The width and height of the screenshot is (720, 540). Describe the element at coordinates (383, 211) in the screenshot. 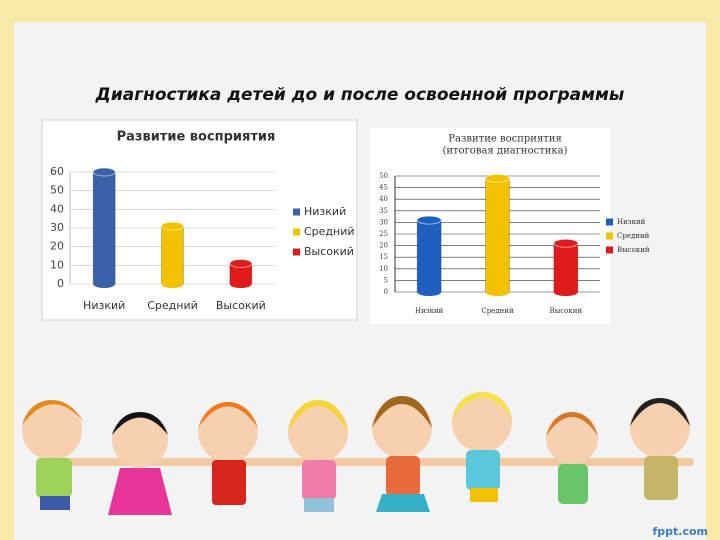

I see `y-tick-label: 35` at that location.